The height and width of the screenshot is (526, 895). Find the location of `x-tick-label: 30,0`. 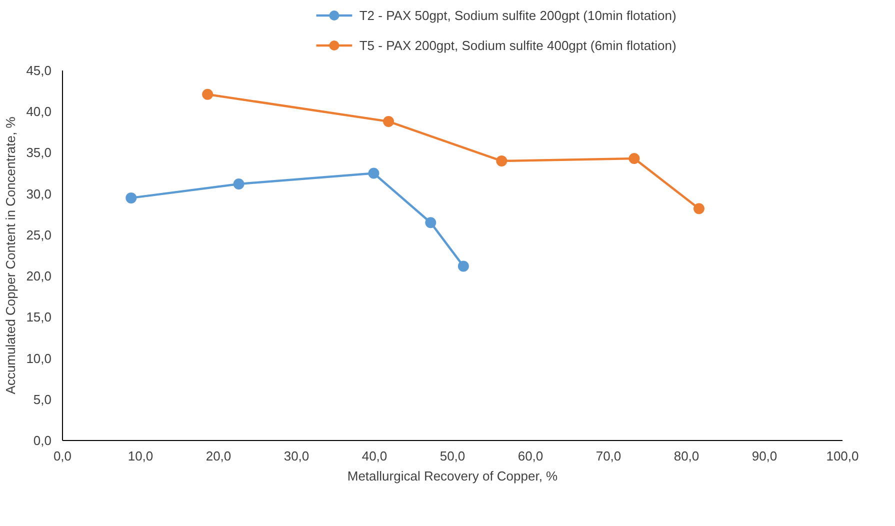

x-tick-label: 30,0 is located at coordinates (297, 456).